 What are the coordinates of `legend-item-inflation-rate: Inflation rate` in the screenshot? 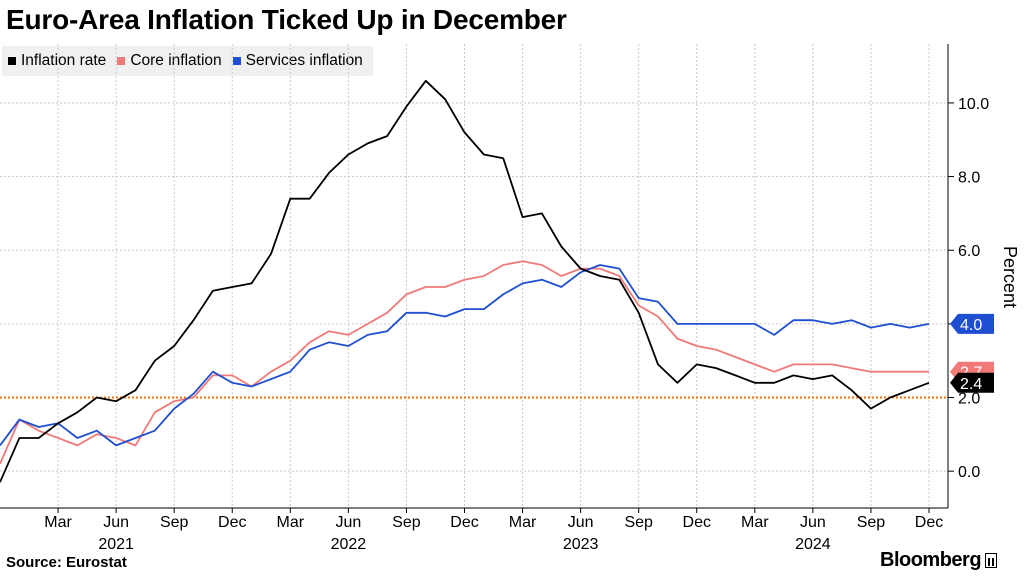 It's located at (57, 61).